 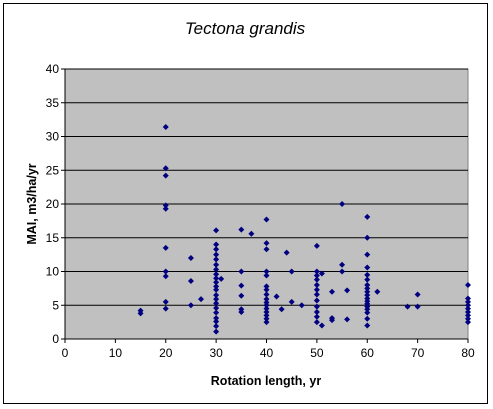 I want to click on x-tick-label: 10, so click(x=116, y=353).